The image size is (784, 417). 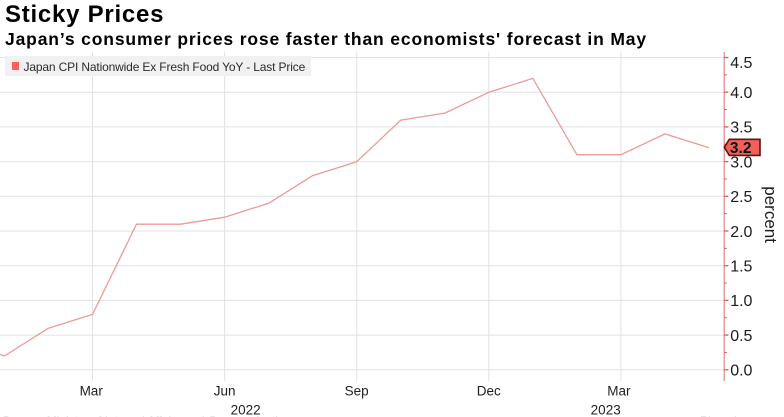 I want to click on svg-text: Sep, so click(x=357, y=391).